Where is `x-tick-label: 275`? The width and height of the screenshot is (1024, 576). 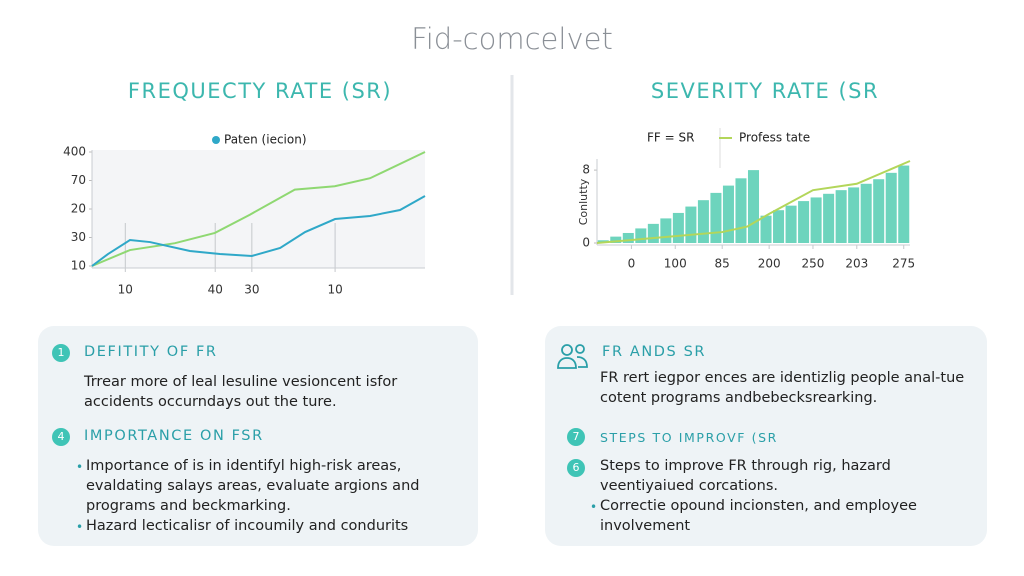 x-tick-label: 275 is located at coordinates (903, 264).